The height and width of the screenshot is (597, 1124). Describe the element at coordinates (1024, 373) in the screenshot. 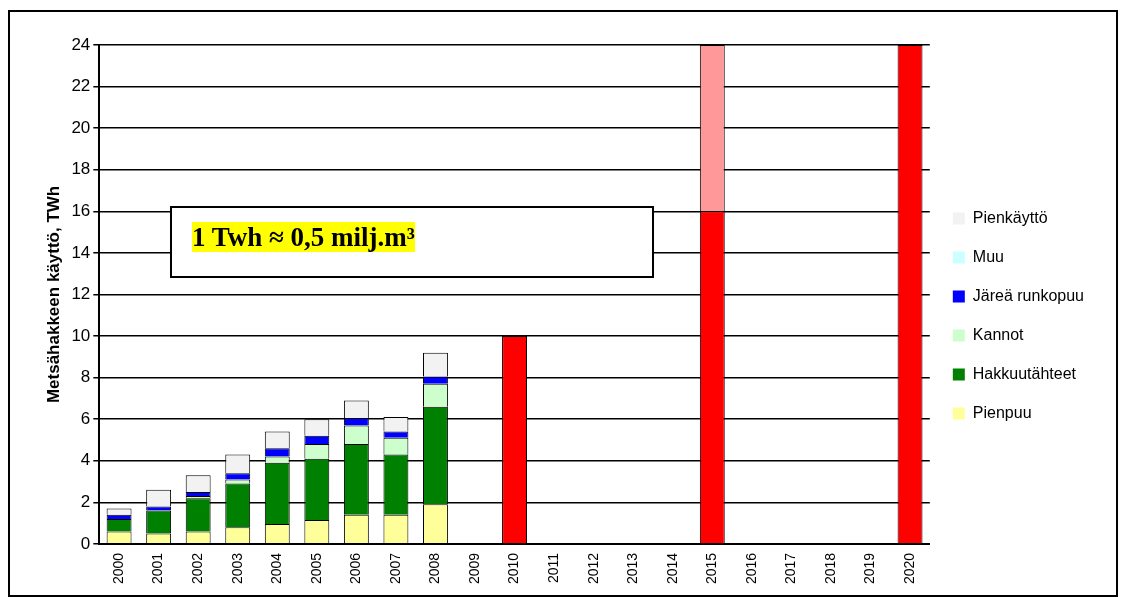

I see `legend-label: Hakkuutähteet` at that location.